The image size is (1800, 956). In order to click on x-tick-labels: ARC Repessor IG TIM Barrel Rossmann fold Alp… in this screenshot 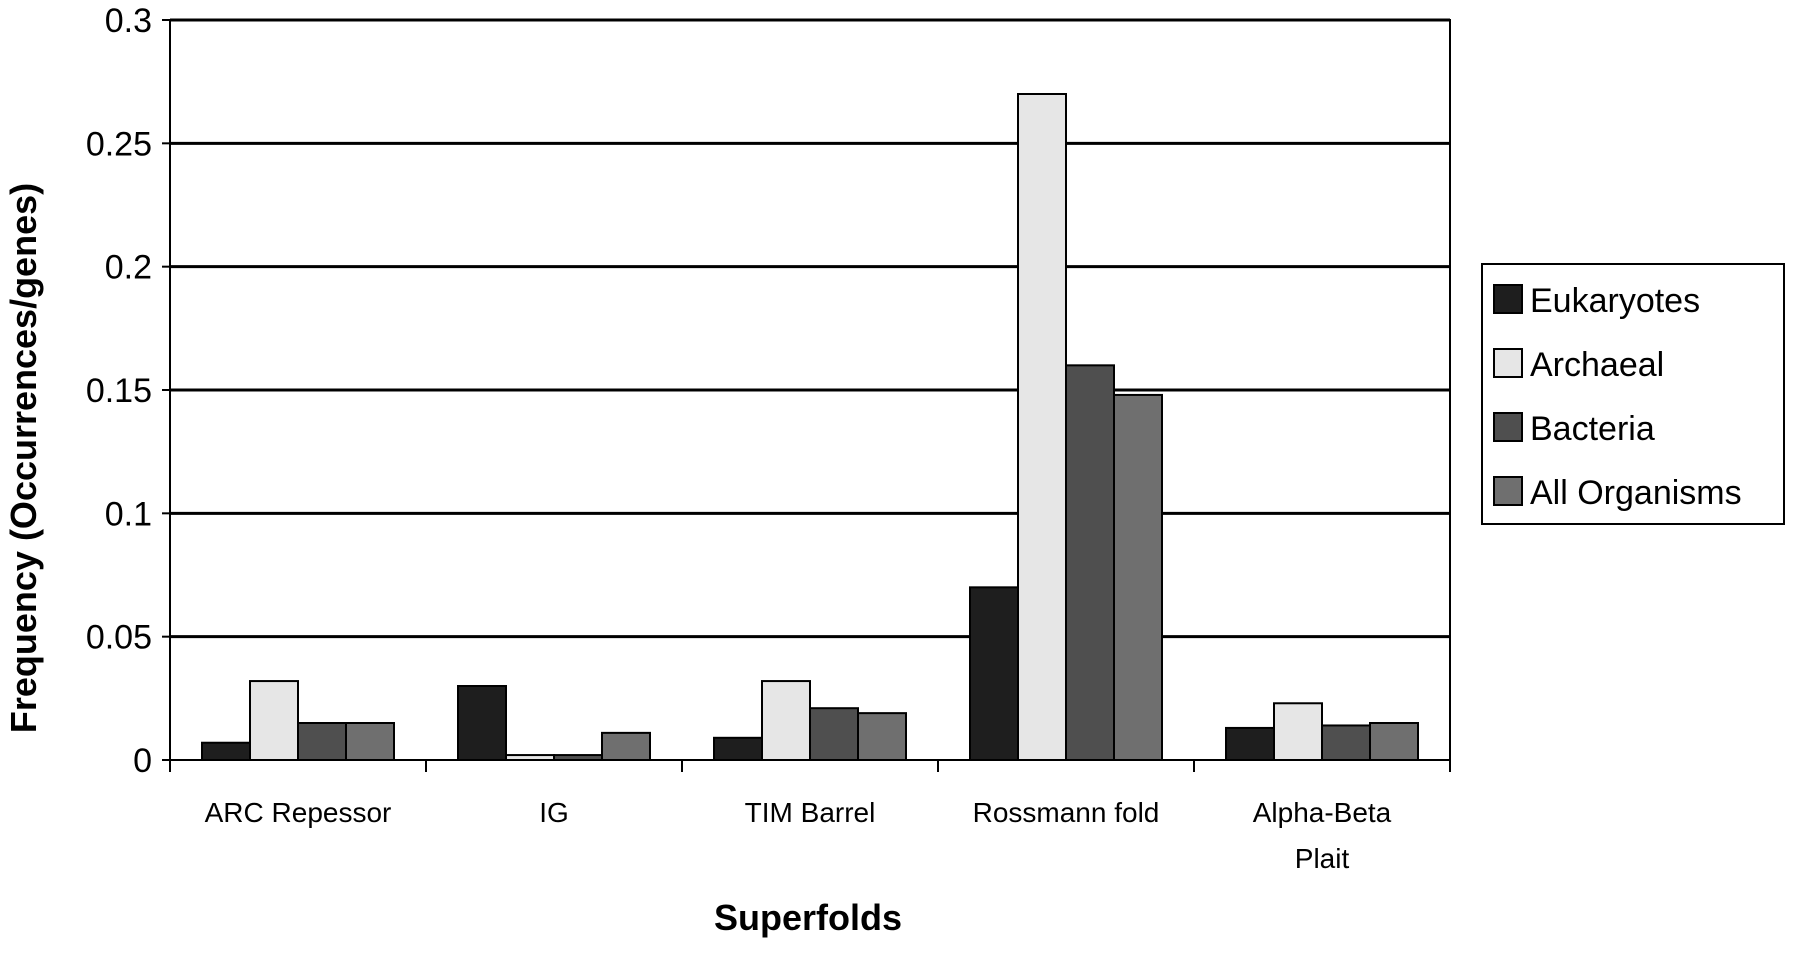, I will do `click(798, 835)`.